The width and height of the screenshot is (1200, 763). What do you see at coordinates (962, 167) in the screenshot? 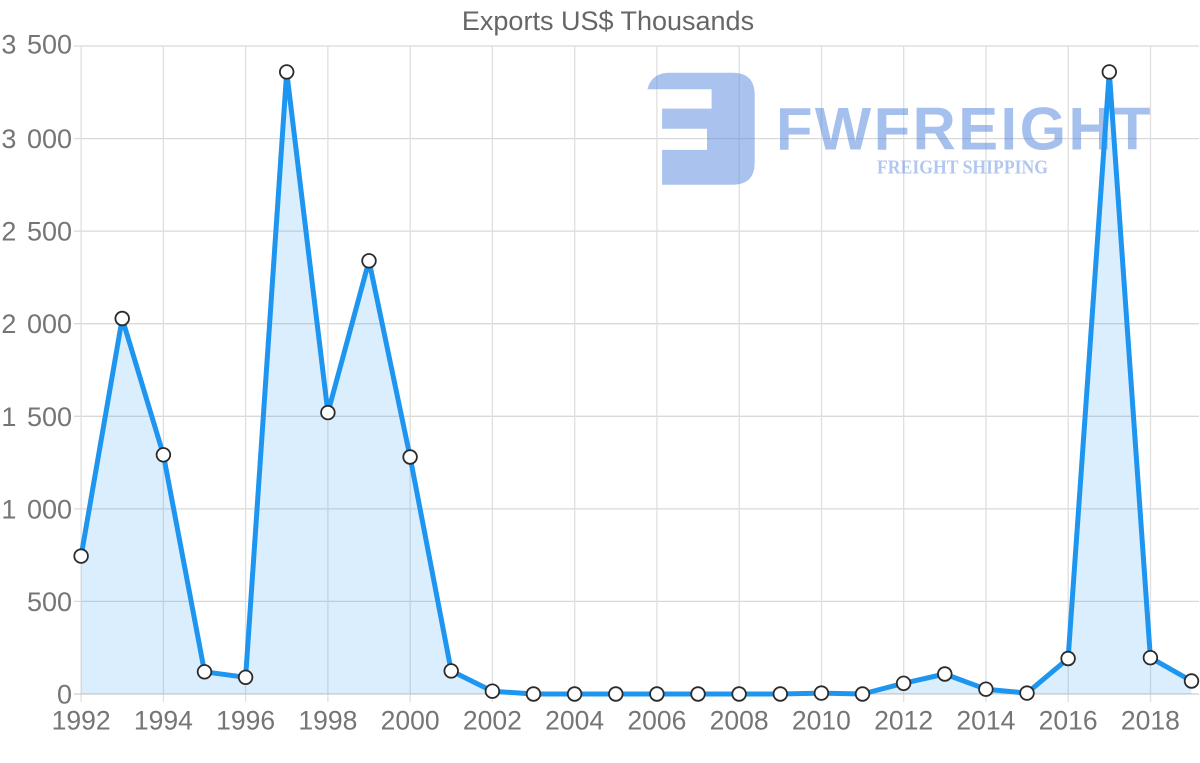
I see `svg-text: FREIGHT SHIPPING` at bounding box center [962, 167].